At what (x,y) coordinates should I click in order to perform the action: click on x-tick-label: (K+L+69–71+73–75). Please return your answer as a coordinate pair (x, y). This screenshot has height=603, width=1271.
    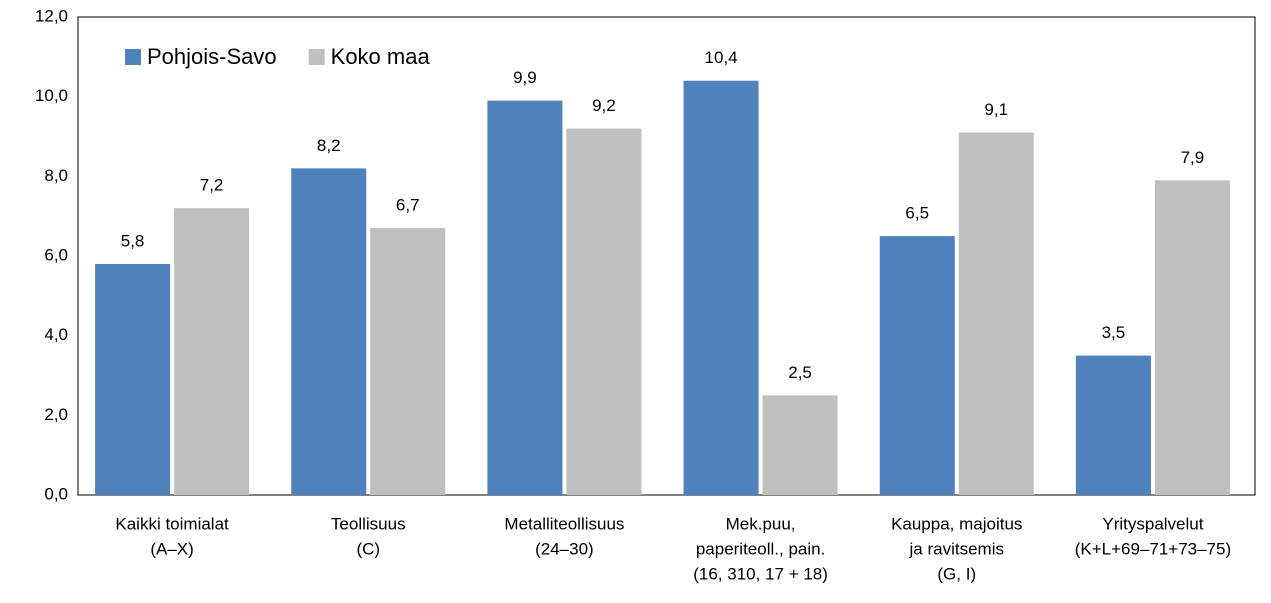
    Looking at the image, I should click on (1153, 548).